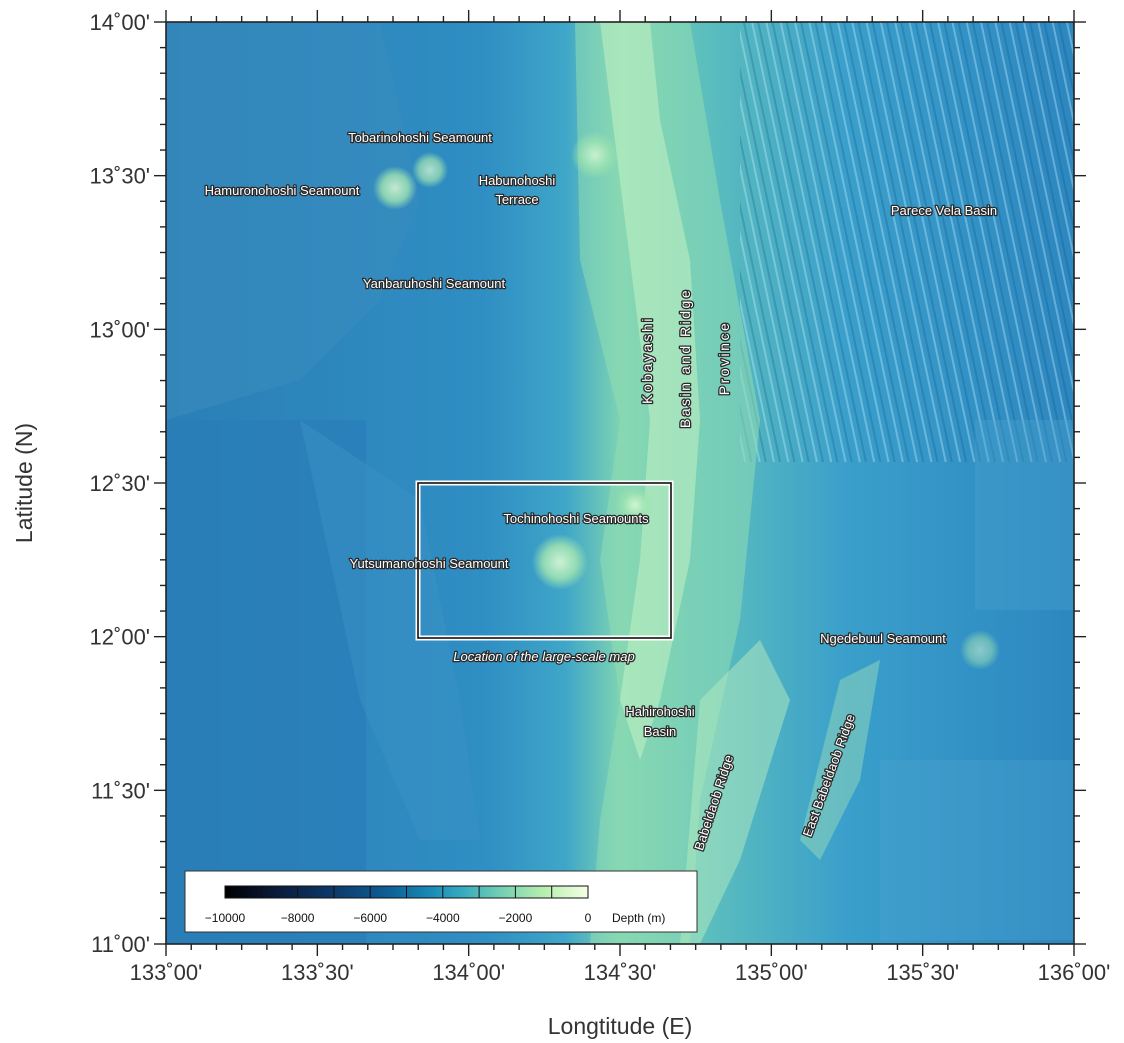  Describe the element at coordinates (576, 518) in the screenshot. I see `label-tochinohoshi-seamounts: Tochinohoshi Seamounts` at that location.